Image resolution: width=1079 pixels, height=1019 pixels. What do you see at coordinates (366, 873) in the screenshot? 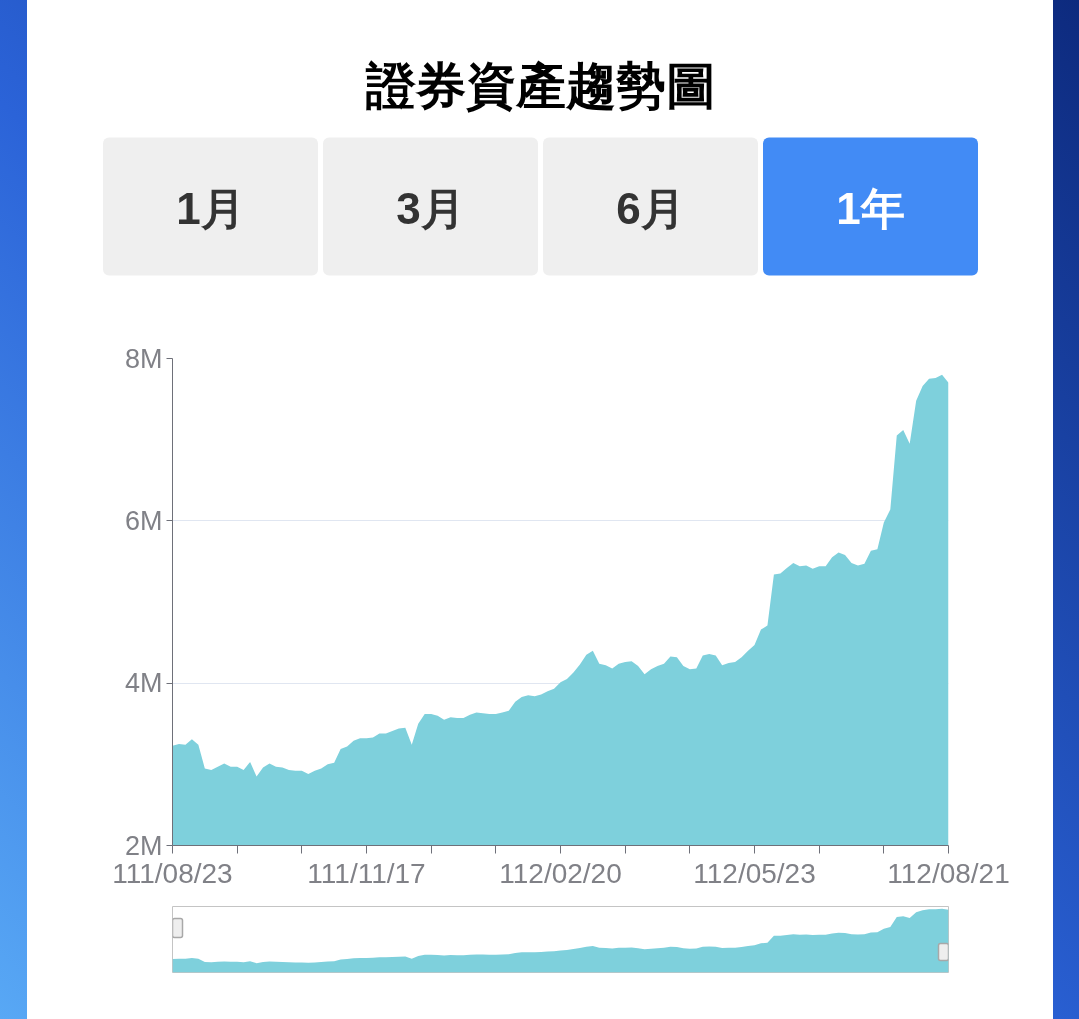
I see `x-tick-label: 111/11/17` at bounding box center [366, 873].